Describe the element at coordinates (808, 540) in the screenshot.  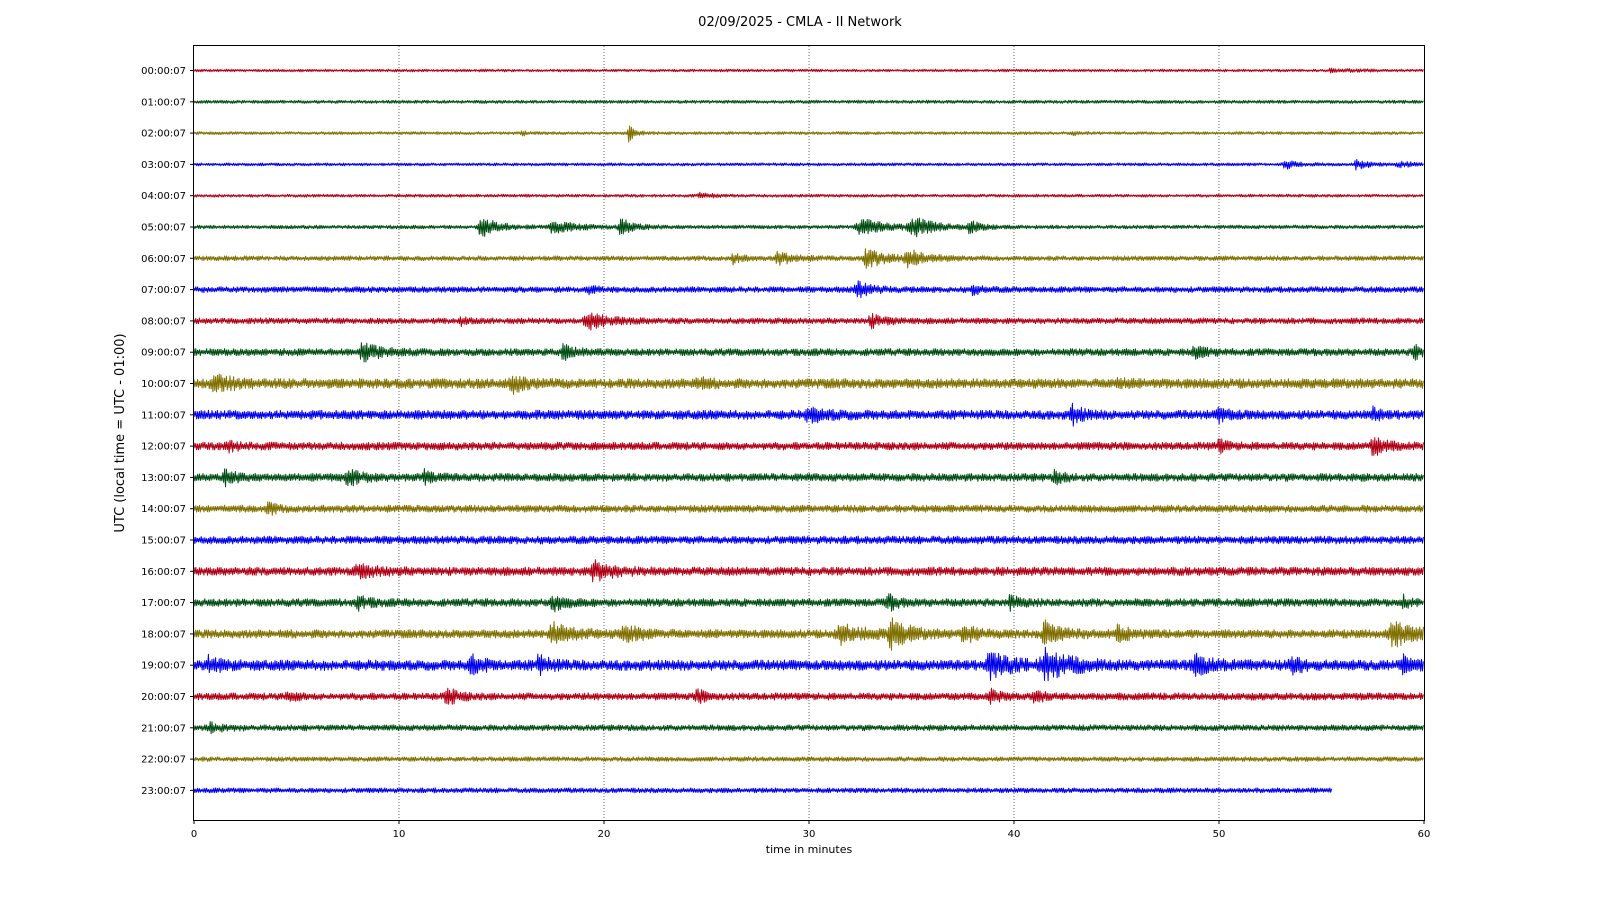
I see `trace-15:00:07` at that location.